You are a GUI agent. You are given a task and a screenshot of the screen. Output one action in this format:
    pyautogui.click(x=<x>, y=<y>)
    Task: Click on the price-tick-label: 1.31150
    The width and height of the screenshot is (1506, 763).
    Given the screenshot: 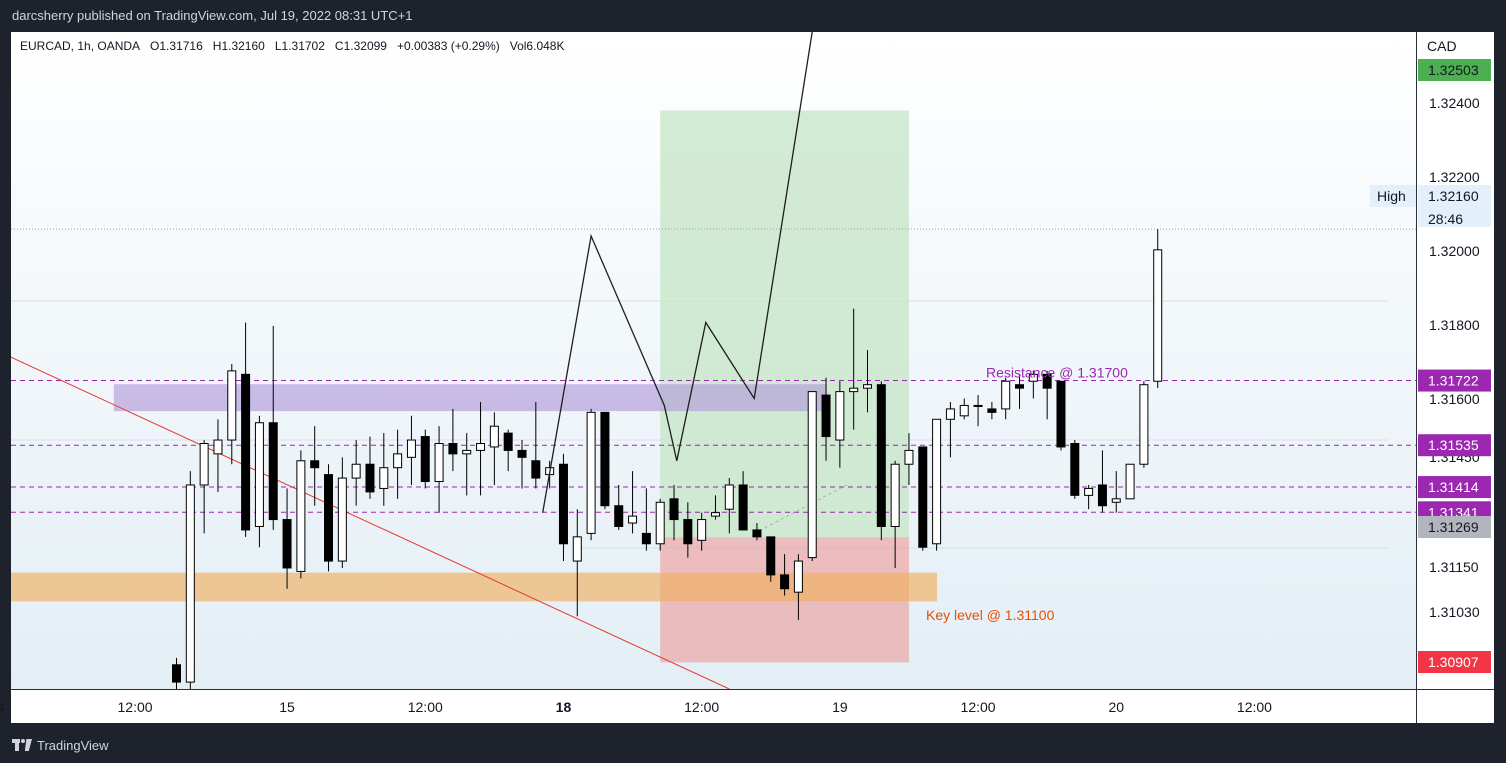 What is the action you would take?
    pyautogui.click(x=1454, y=567)
    